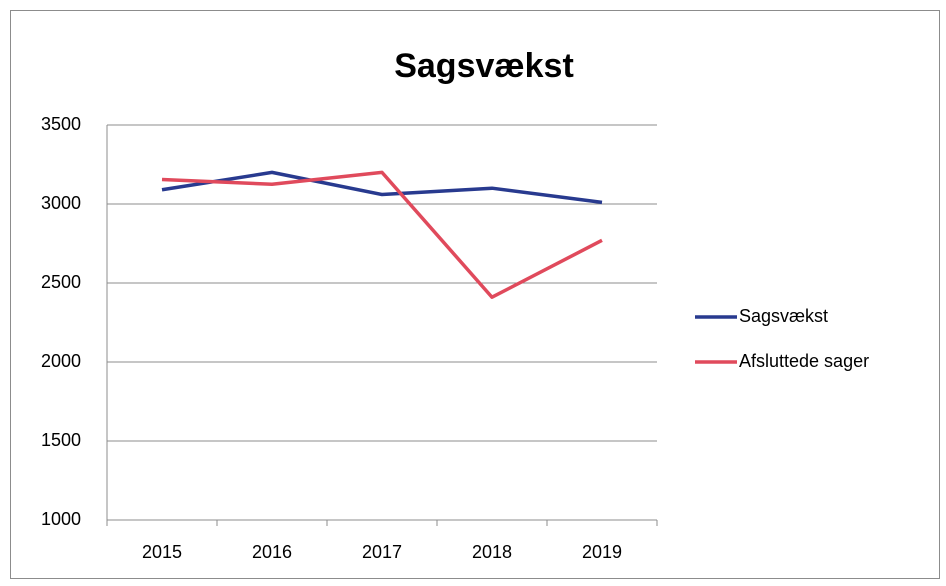 The height and width of the screenshot is (586, 946). Describe the element at coordinates (61, 203) in the screenshot. I see `y-tick-label: 3000` at that location.